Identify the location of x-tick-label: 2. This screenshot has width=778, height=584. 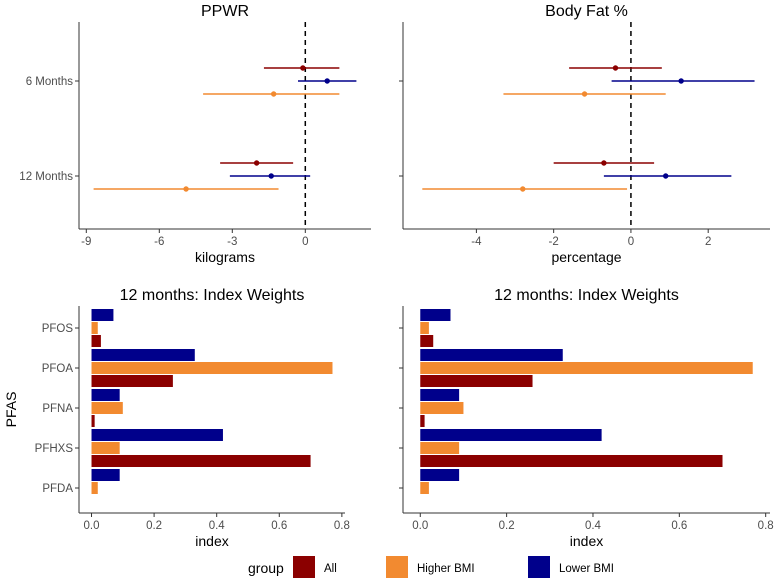
(708, 242).